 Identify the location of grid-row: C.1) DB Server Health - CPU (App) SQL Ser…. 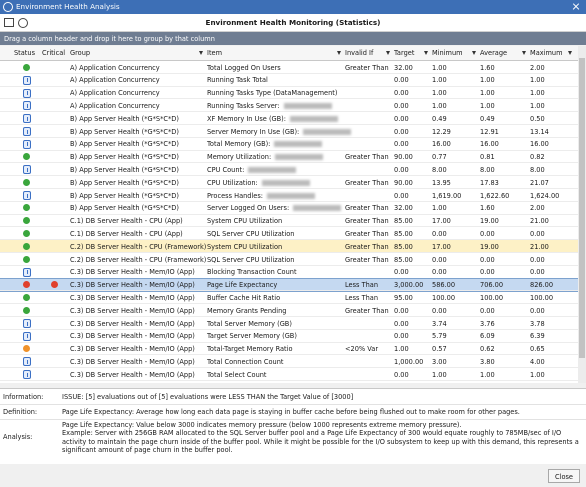
(289, 234).